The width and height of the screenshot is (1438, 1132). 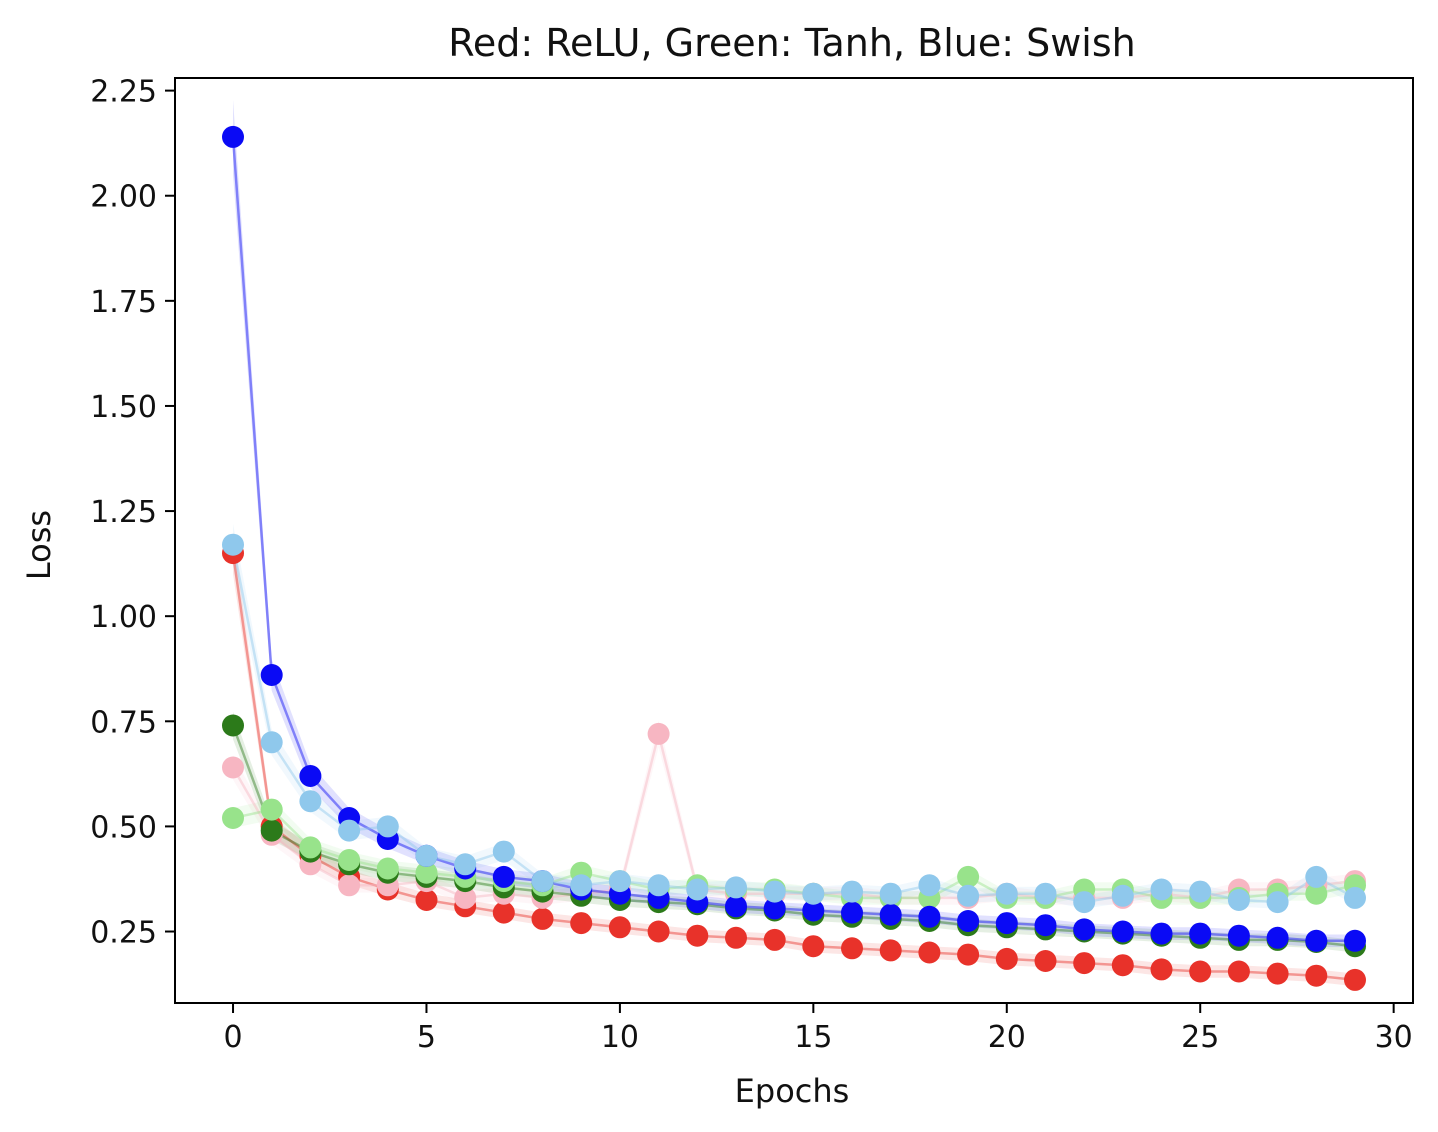 What do you see at coordinates (426, 1037) in the screenshot?
I see `x-tick-label-5: 5` at bounding box center [426, 1037].